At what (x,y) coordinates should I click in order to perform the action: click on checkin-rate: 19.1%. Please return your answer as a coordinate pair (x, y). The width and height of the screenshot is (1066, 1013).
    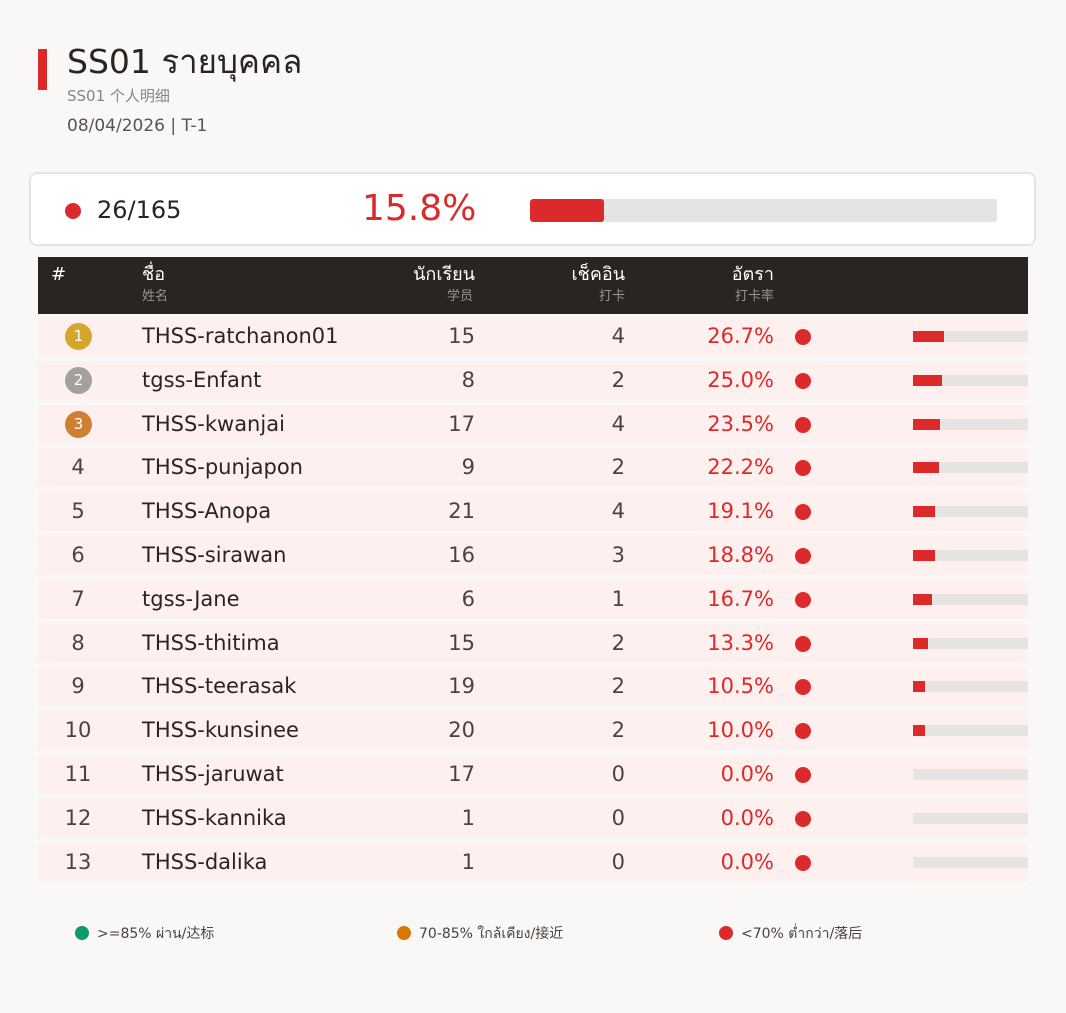
    Looking at the image, I should click on (740, 511).